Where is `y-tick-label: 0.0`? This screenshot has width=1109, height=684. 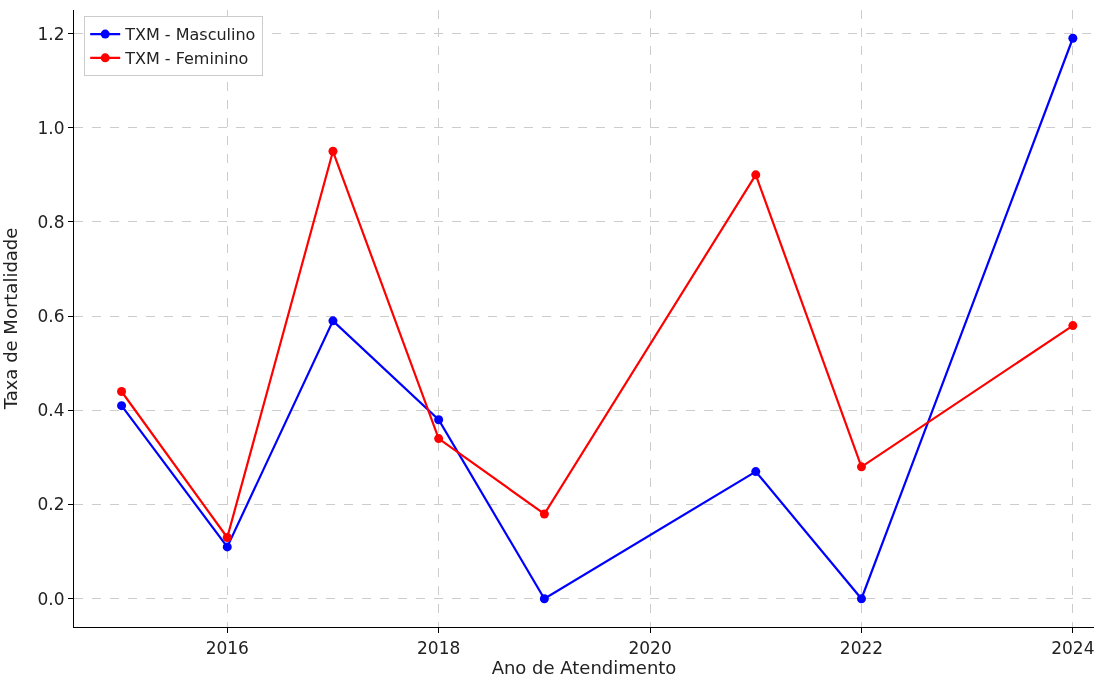 y-tick-label: 0.0 is located at coordinates (51, 598).